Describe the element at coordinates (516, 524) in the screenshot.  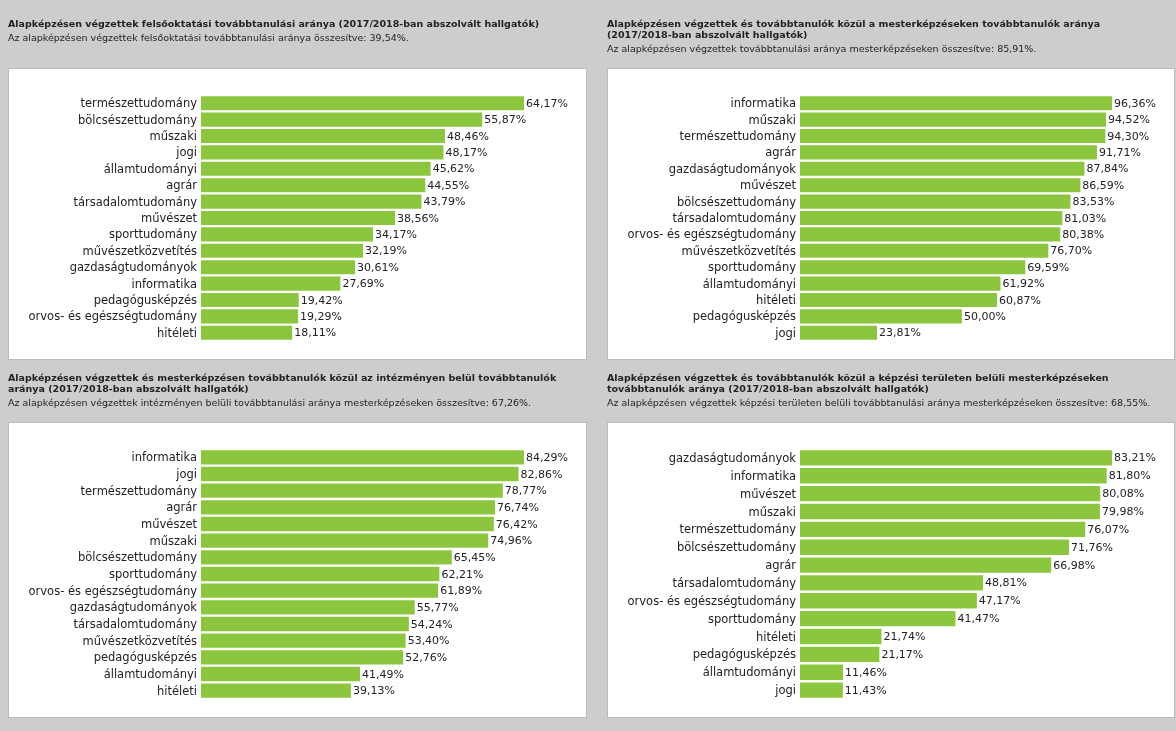
I see `data-label: 76,42%` at that location.